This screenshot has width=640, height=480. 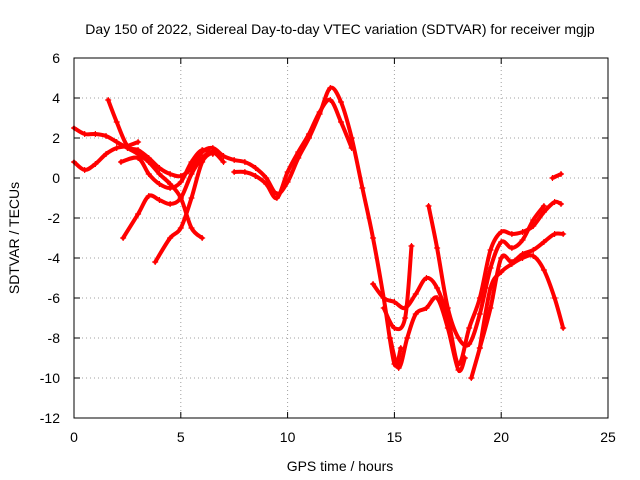 I want to click on x-tick-label: 20, so click(x=501, y=437).